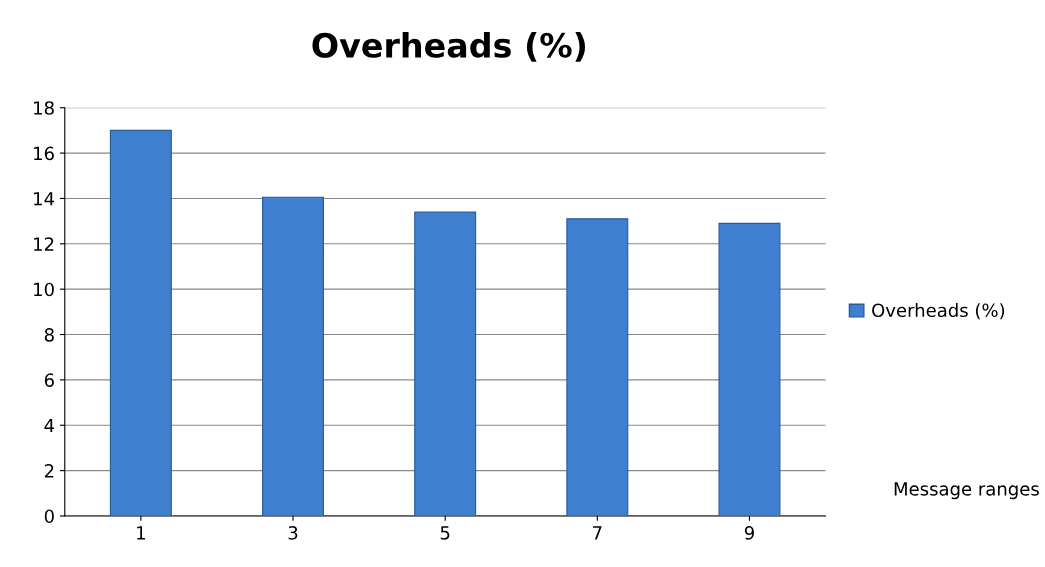  Describe the element at coordinates (44, 244) in the screenshot. I see `y-tick-label: 12` at that location.